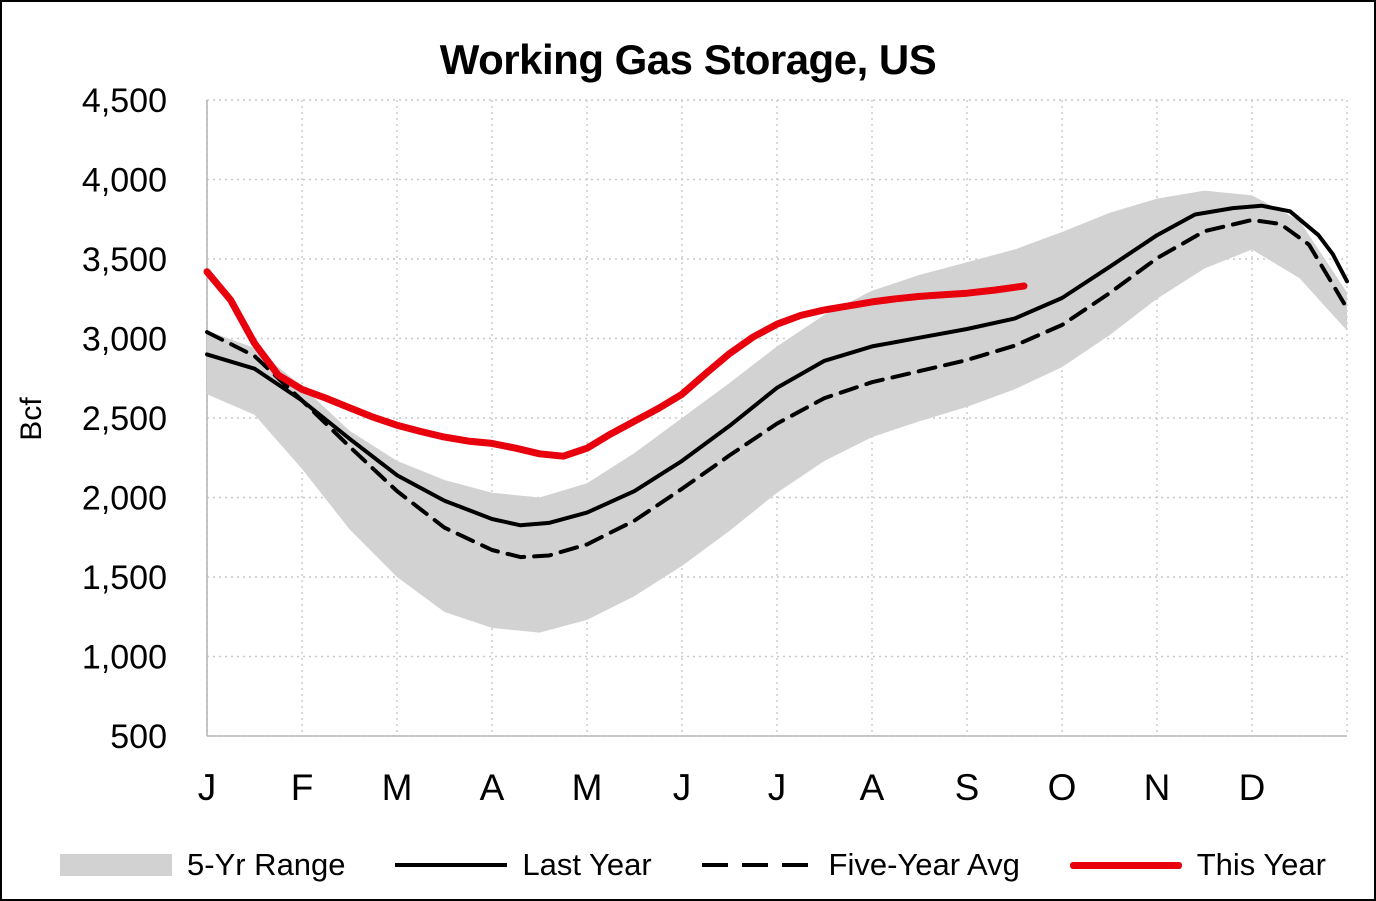 The width and height of the screenshot is (1376, 901). I want to click on legend-item-range: 5-Yr Range, so click(203, 865).